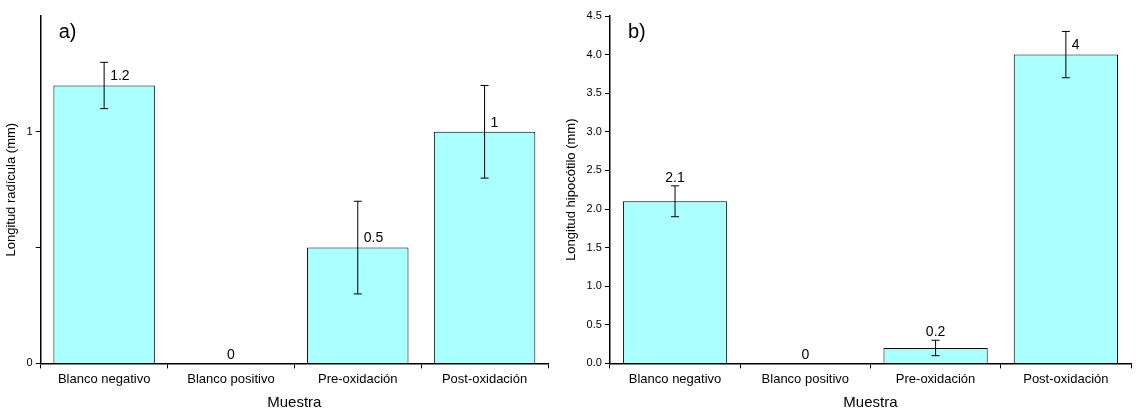 This screenshot has width=1143, height=416. What do you see at coordinates (571, 189) in the screenshot?
I see `y-axis-title: Longitud hipocótilo (mm)` at bounding box center [571, 189].